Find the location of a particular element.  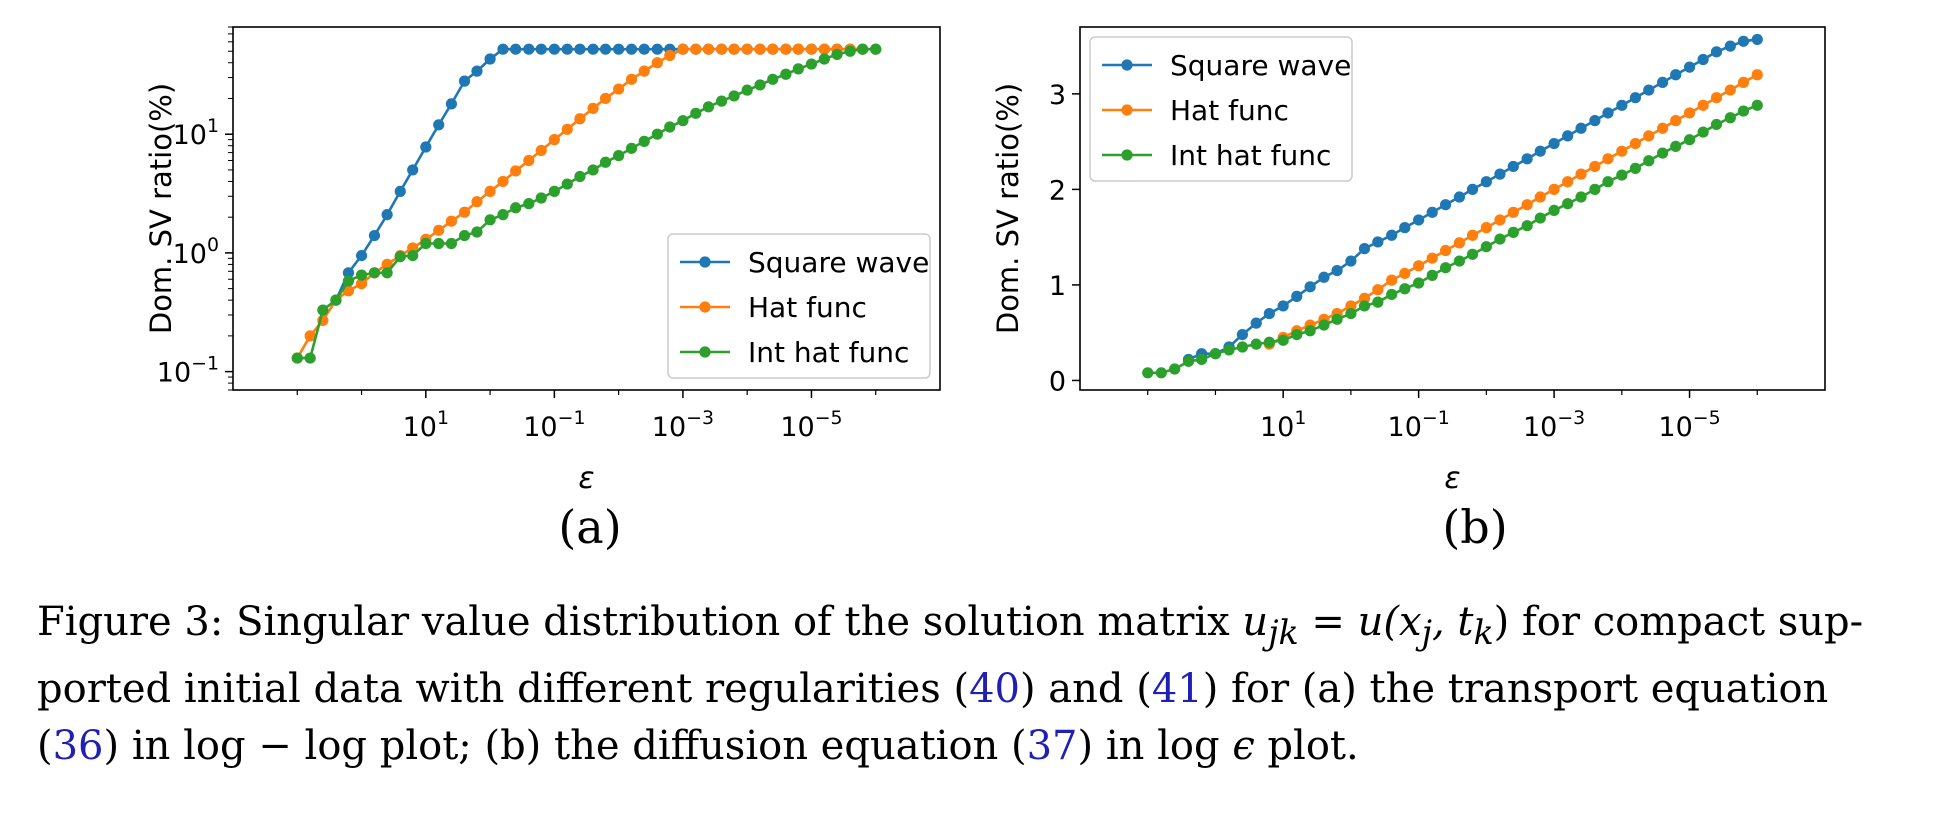

legend-box is located at coordinates (1221, 109).